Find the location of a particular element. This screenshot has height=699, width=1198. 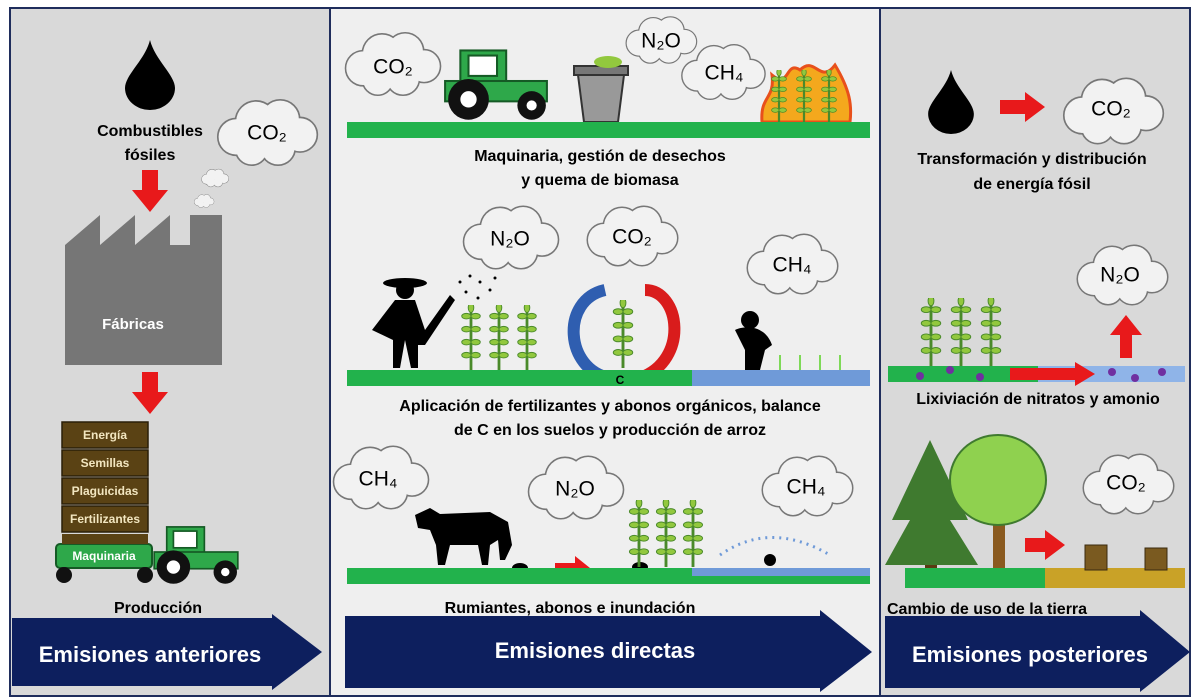

factory is located at coordinates (143, 290).